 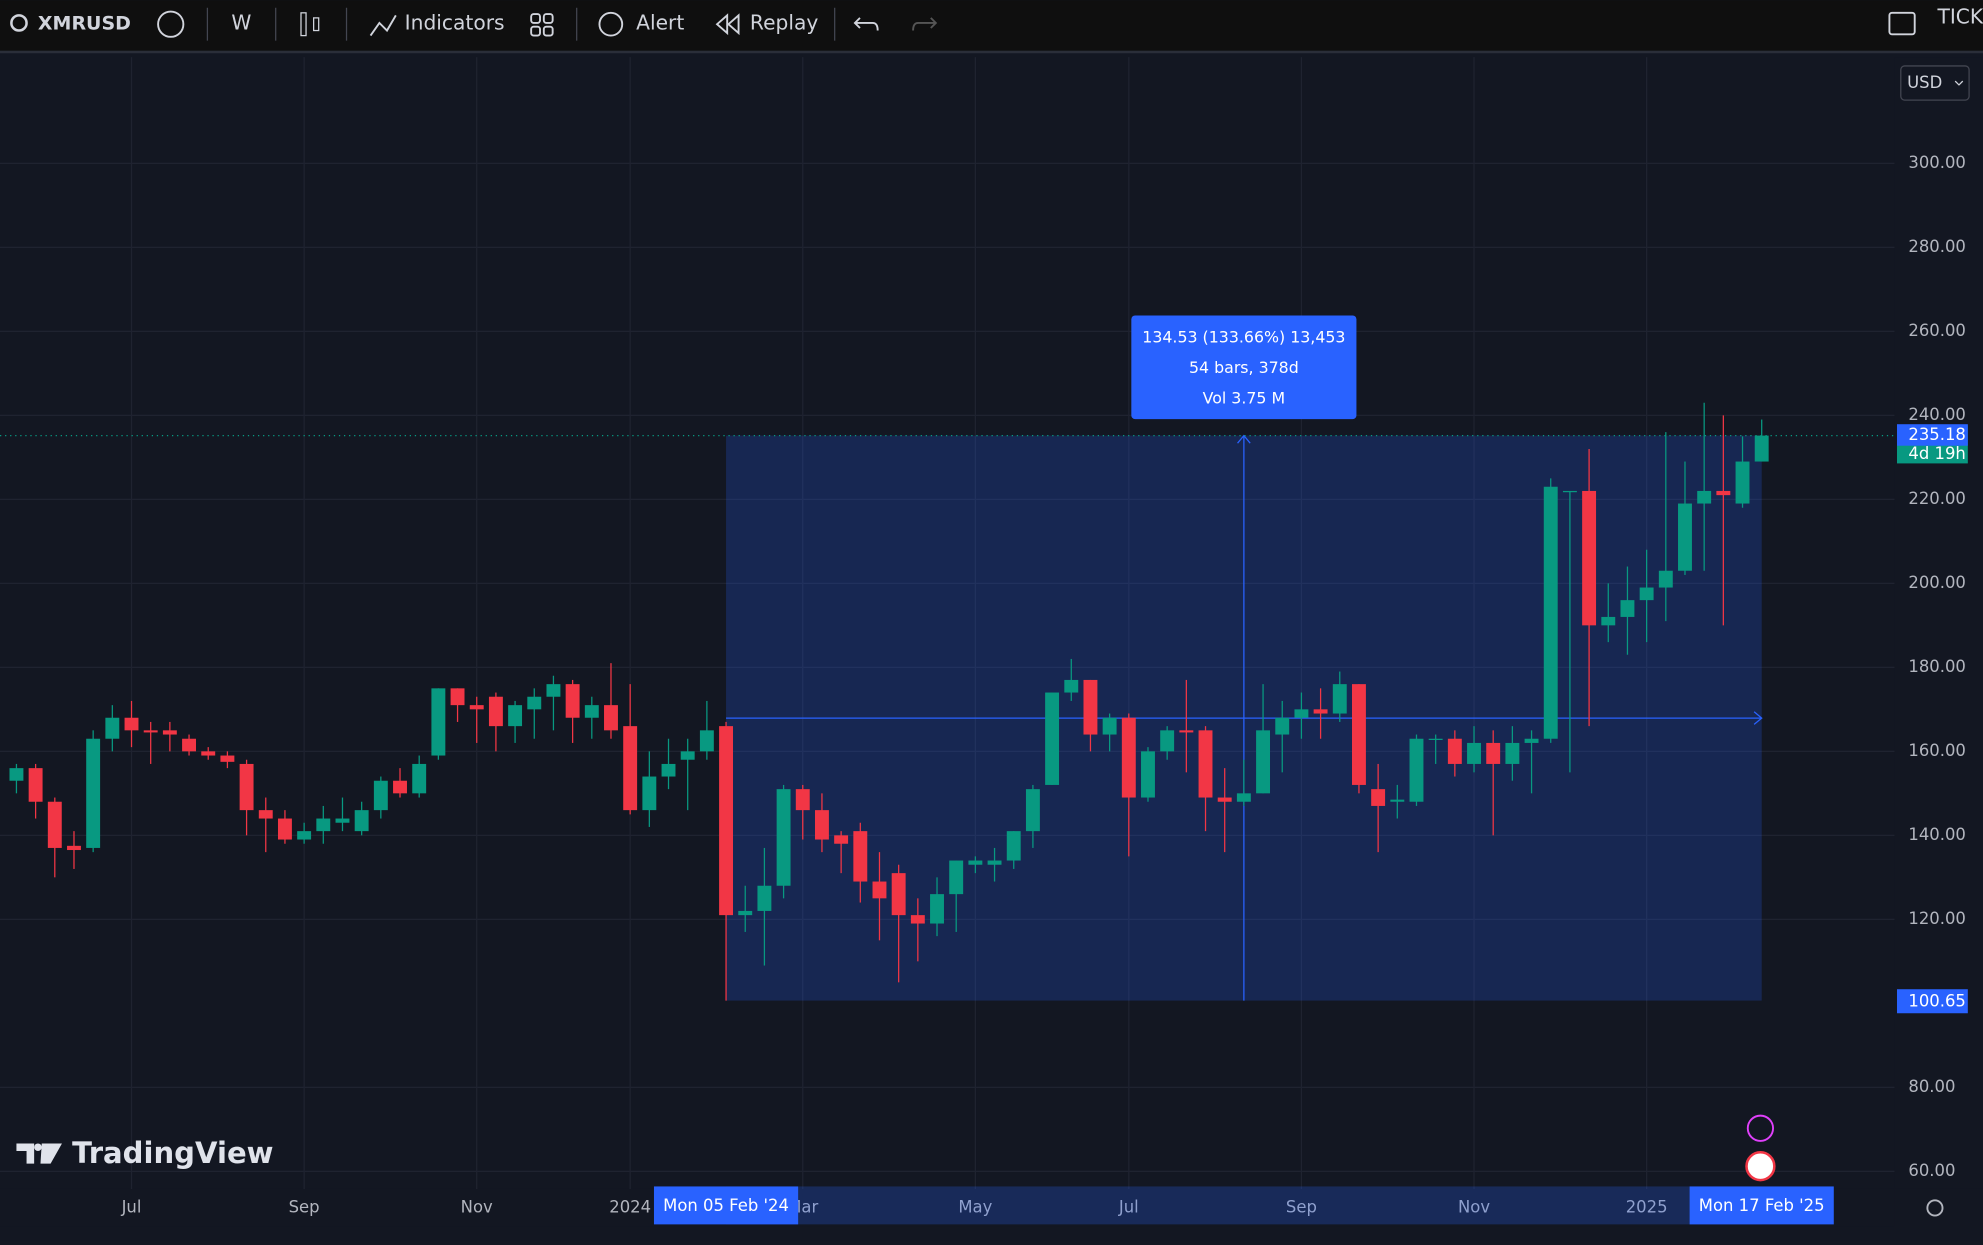 What do you see at coordinates (975, 1206) in the screenshot?
I see `x-tick-label: May` at bounding box center [975, 1206].